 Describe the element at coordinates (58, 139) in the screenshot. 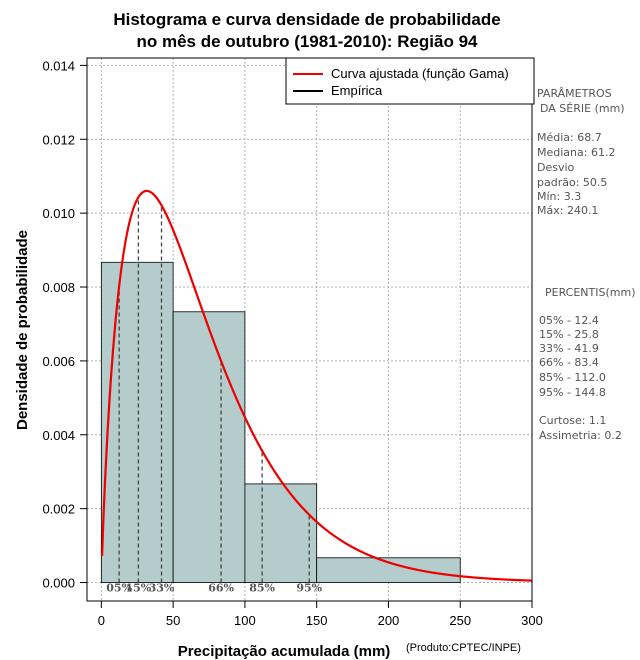

I see `y-tick-label: 0.012` at that location.